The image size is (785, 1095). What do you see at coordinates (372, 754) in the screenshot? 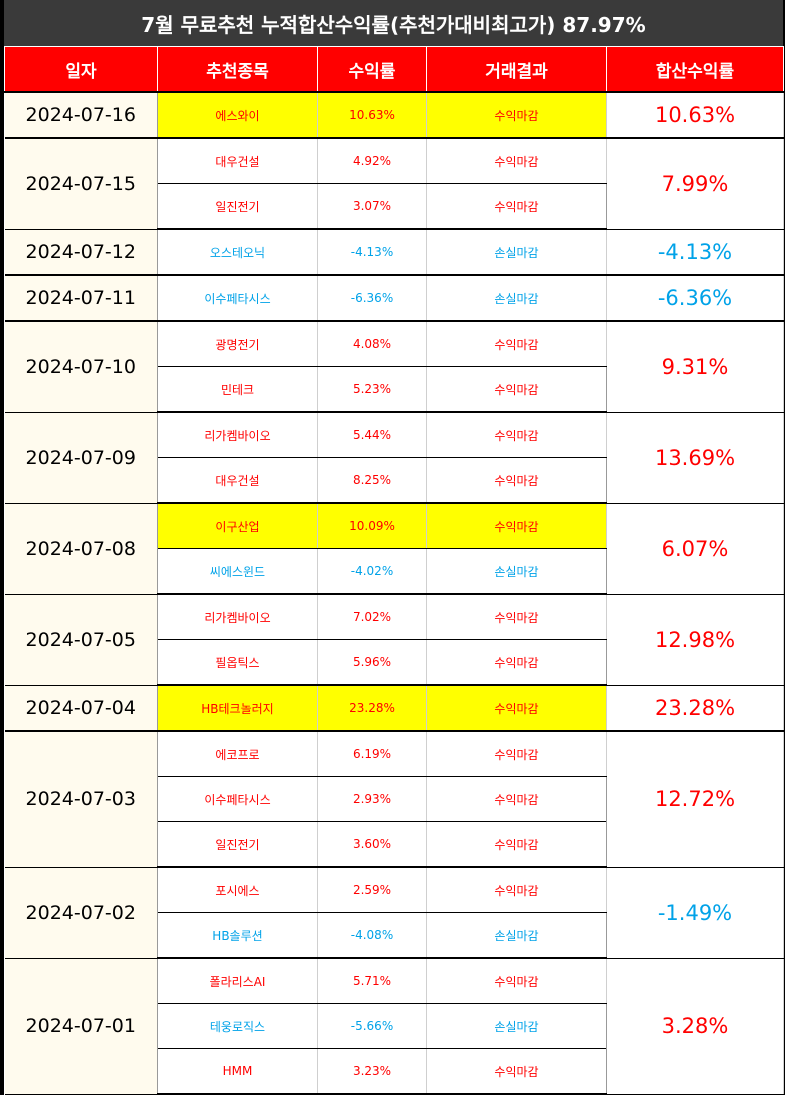
I see `stock-rate: 6.19%` at bounding box center [372, 754].